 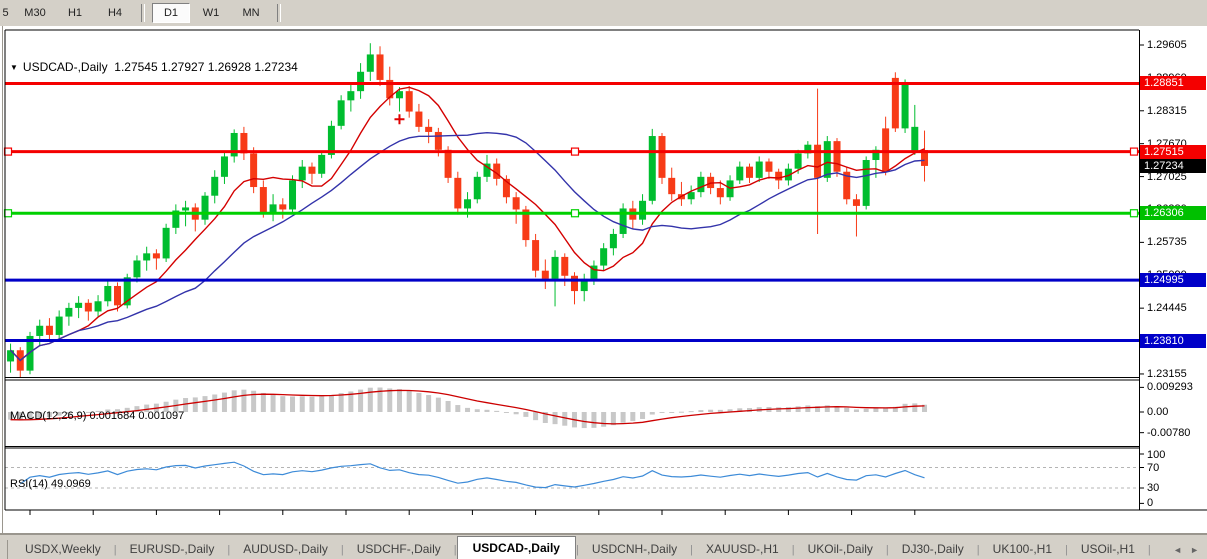 What do you see at coordinates (634, 549) in the screenshot?
I see `symbol-tab-usdcnh-daily: USDCNH-,Daily` at bounding box center [634, 549].